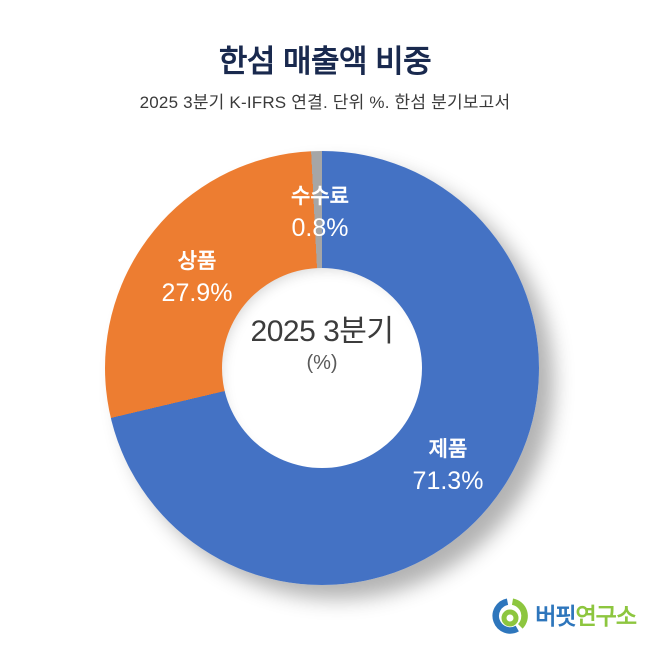 The height and width of the screenshot is (650, 650). What do you see at coordinates (197, 261) in the screenshot?
I see `segment-name: 상품` at bounding box center [197, 261].